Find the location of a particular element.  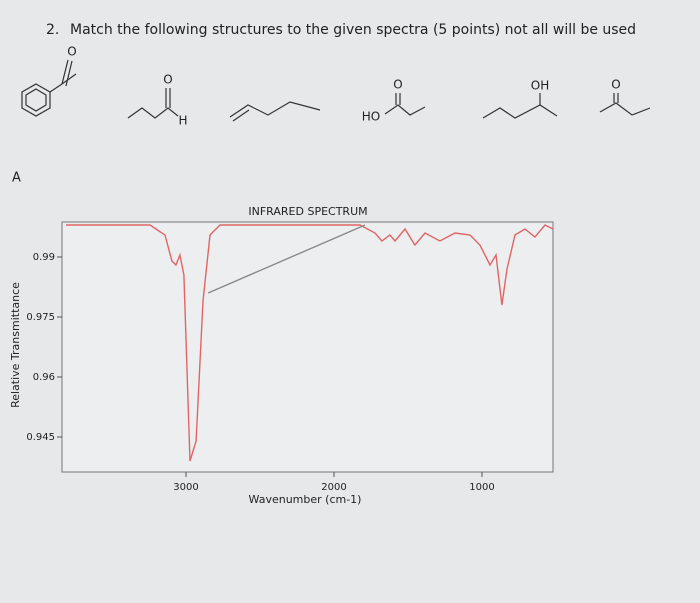

atom-label: HO is located at coordinates (371, 117).